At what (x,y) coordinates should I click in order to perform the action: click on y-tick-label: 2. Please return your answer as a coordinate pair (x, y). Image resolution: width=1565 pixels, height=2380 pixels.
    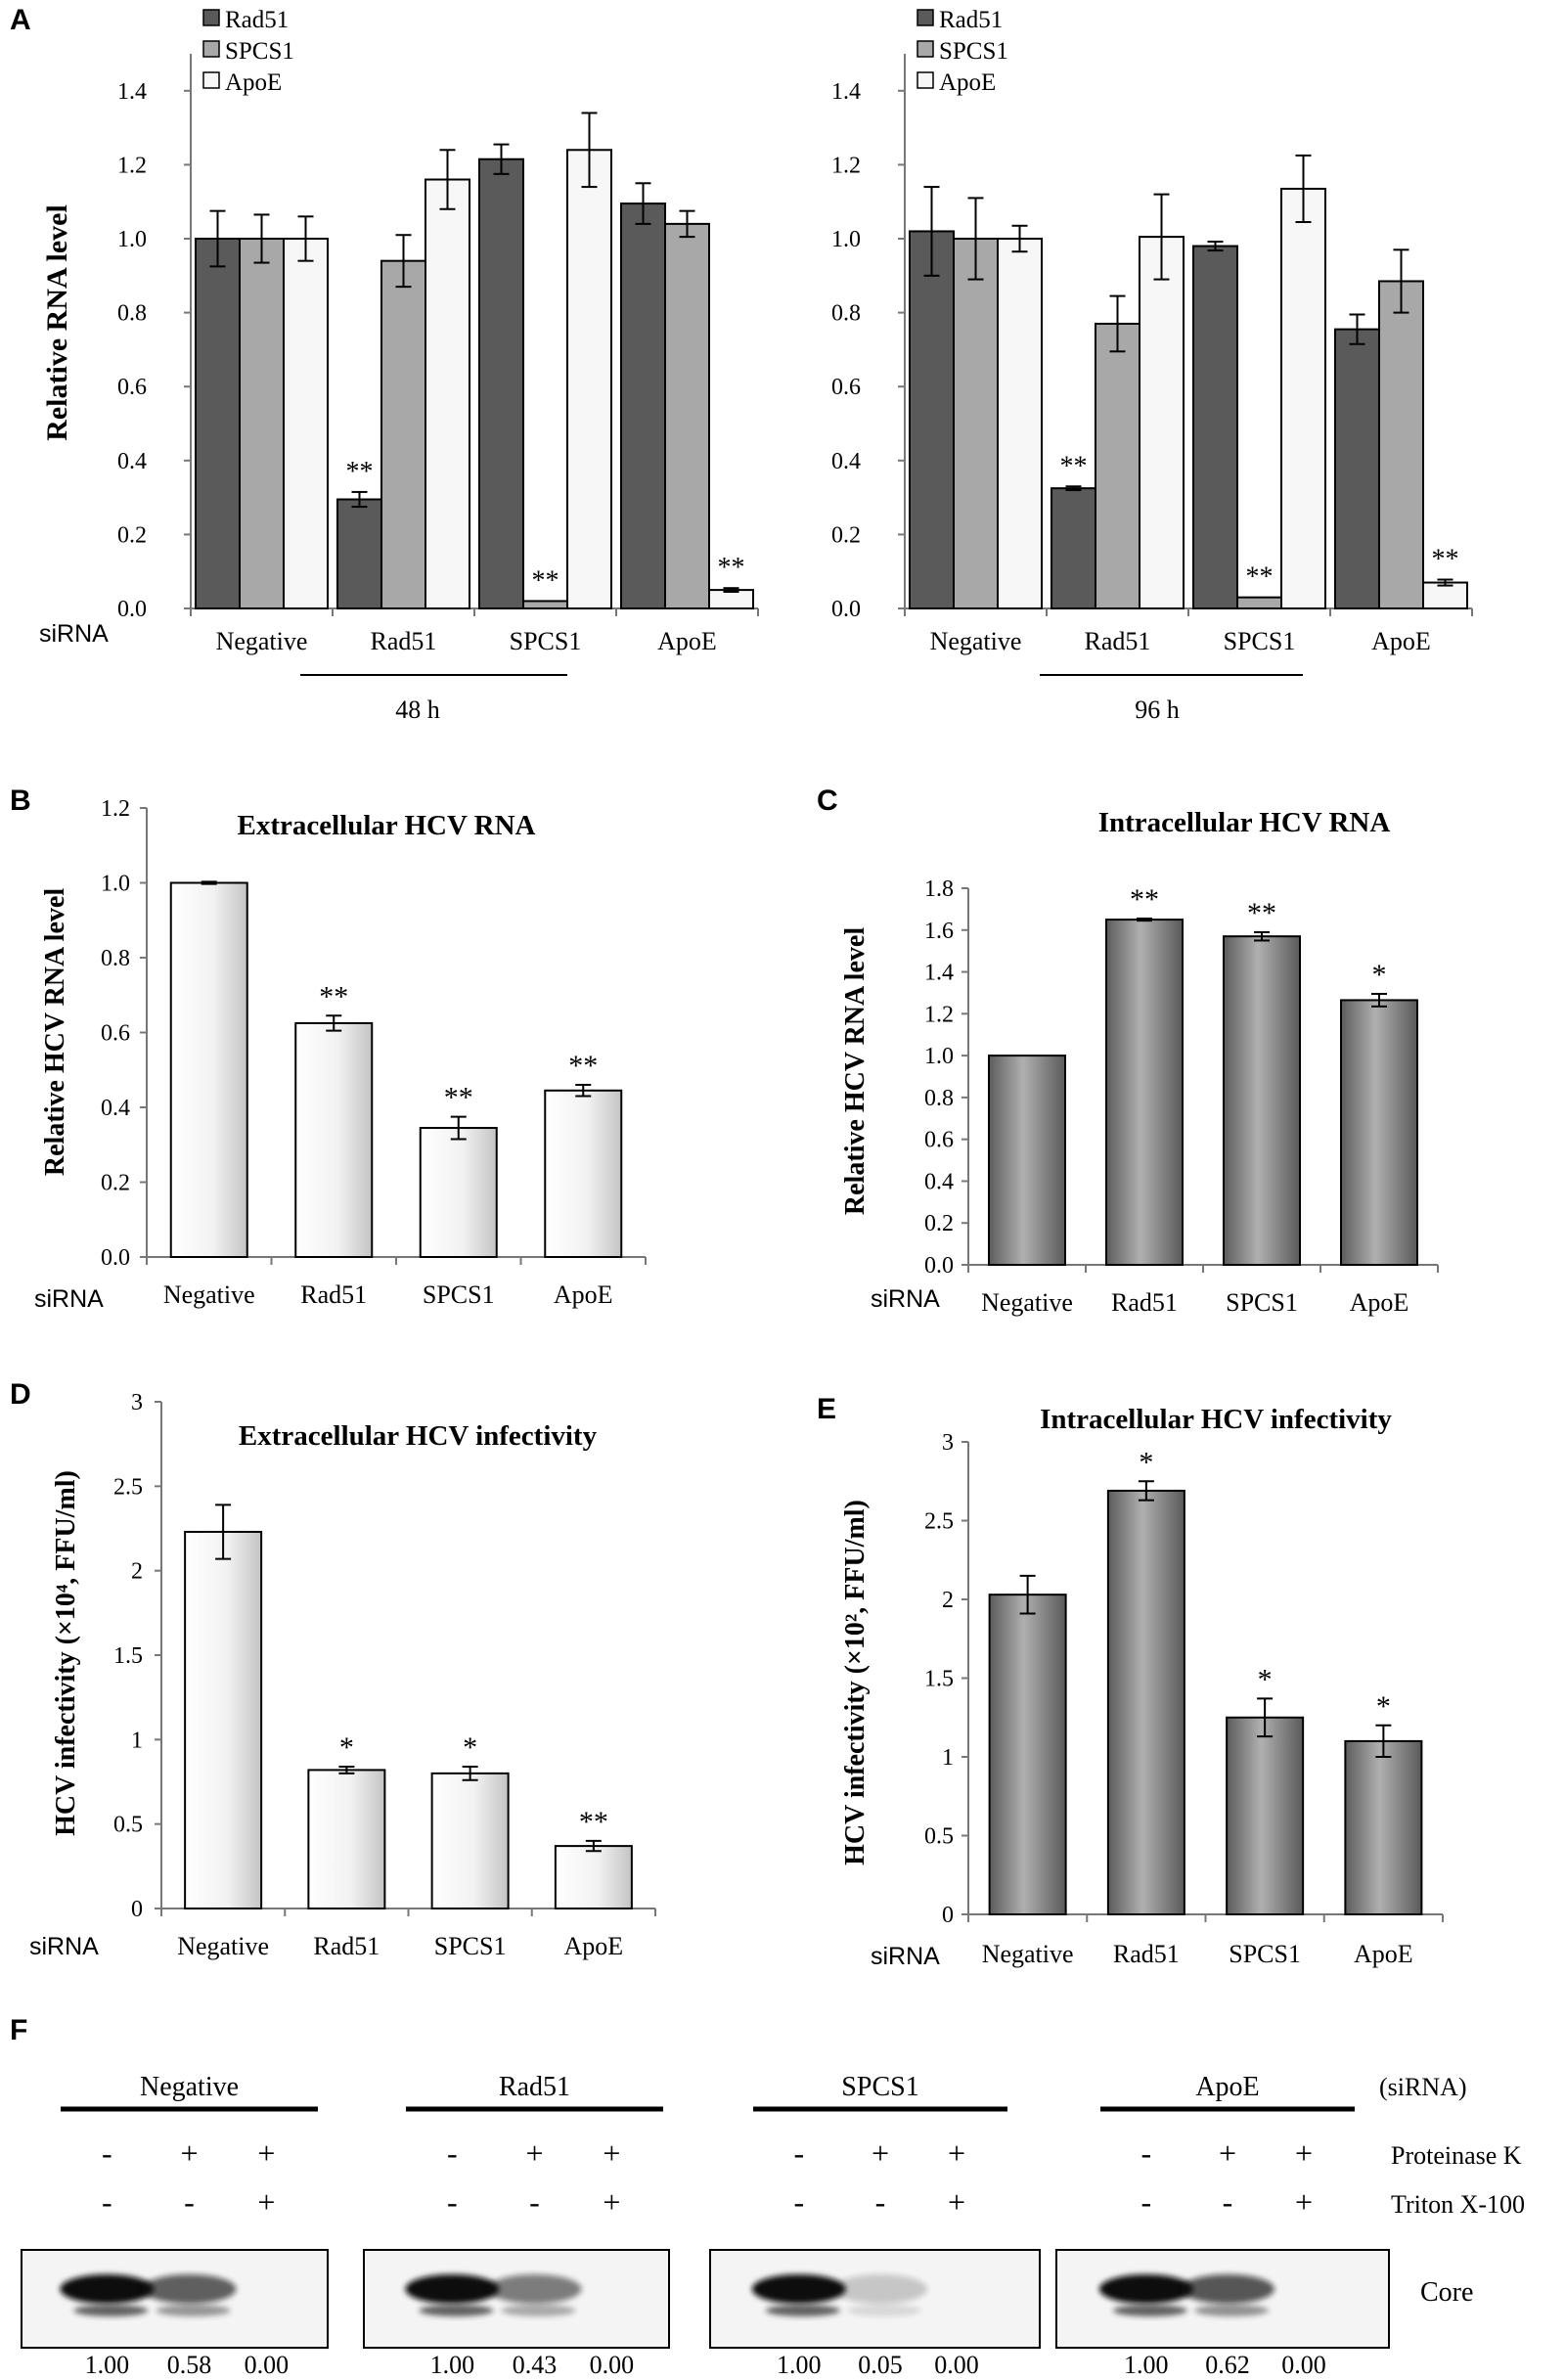
    Looking at the image, I should click on (137, 1572).